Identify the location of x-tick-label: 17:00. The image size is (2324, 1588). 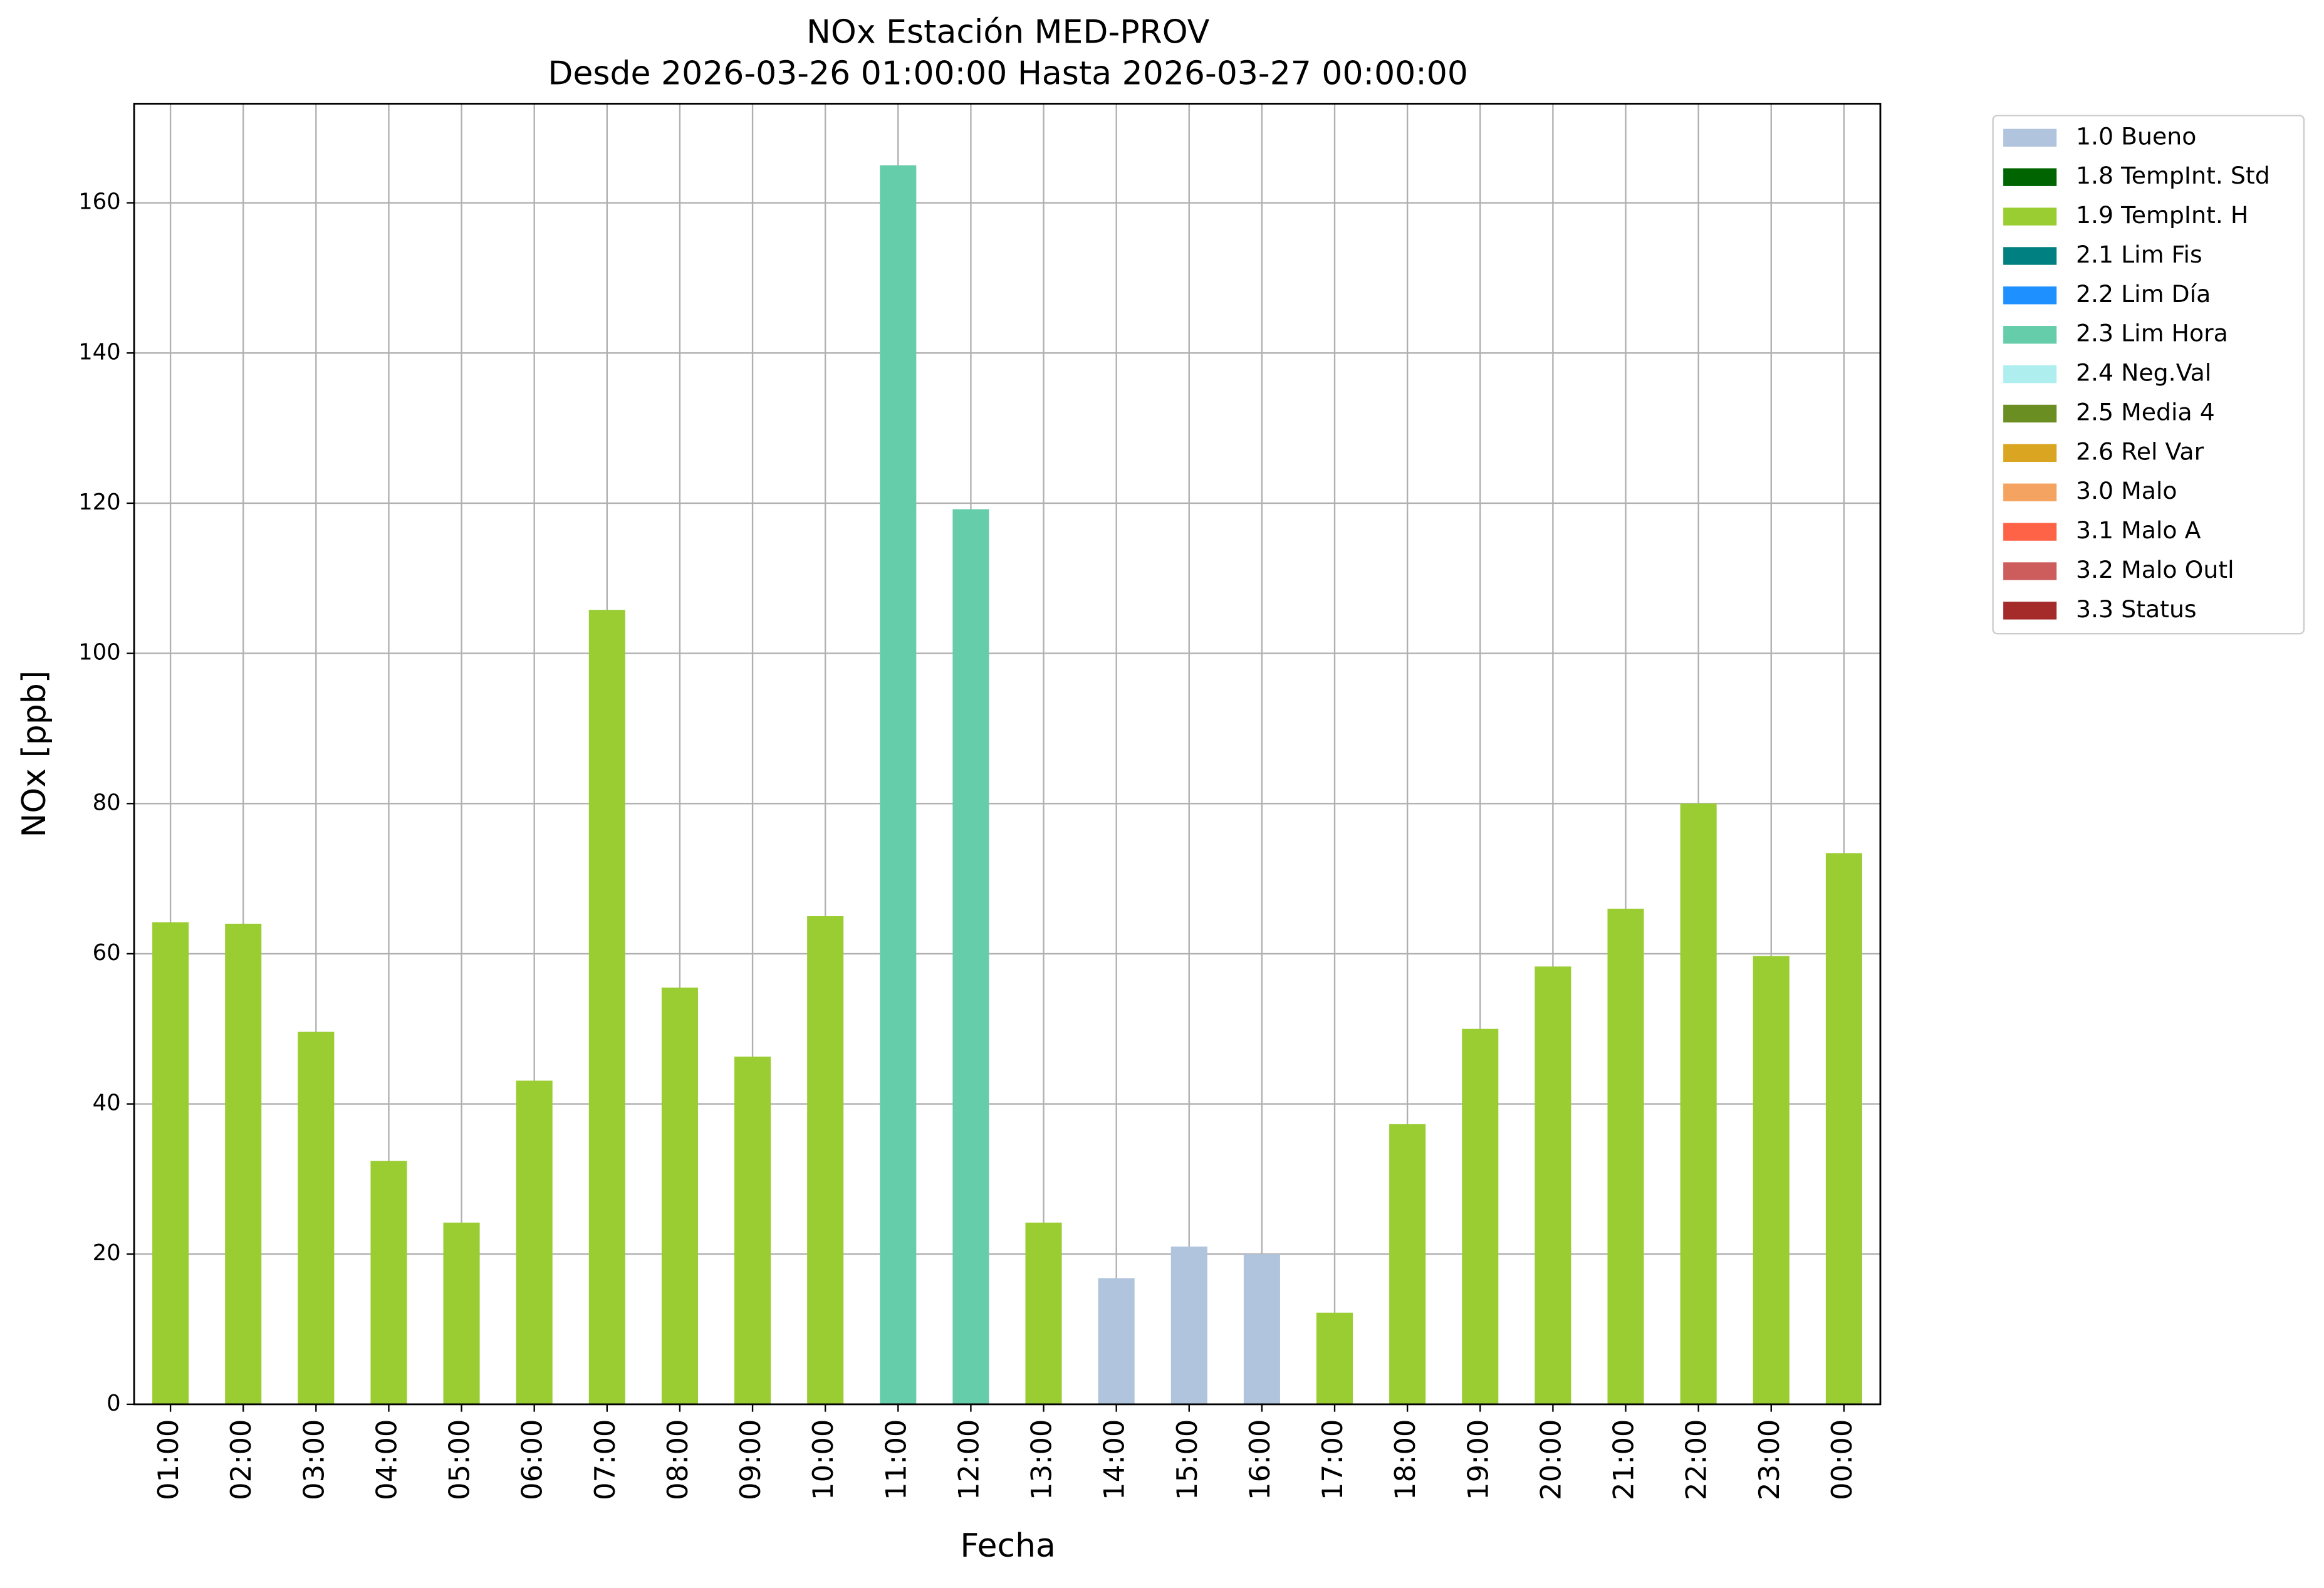
(1332, 1460).